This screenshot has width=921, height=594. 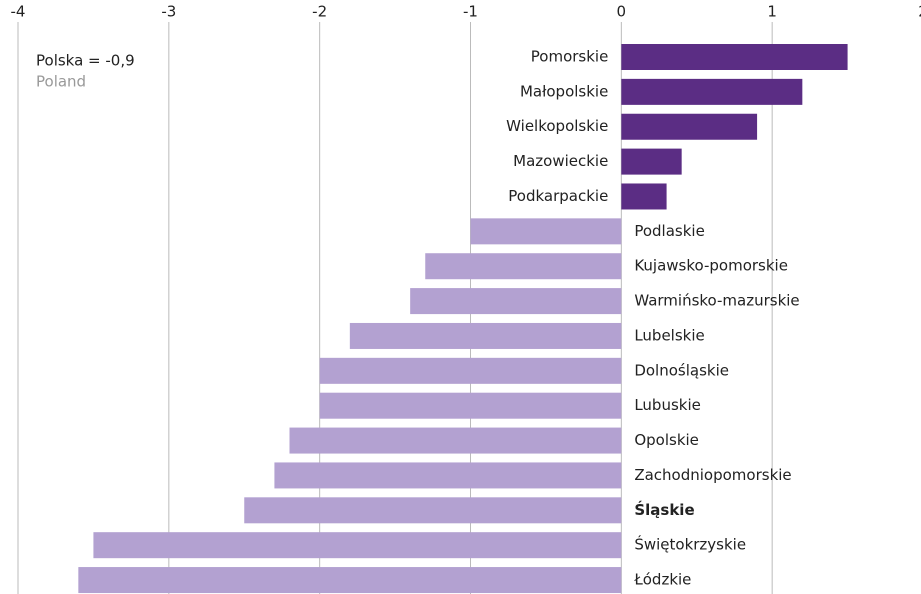 I want to click on x-tick-label: 1, so click(x=772, y=12).